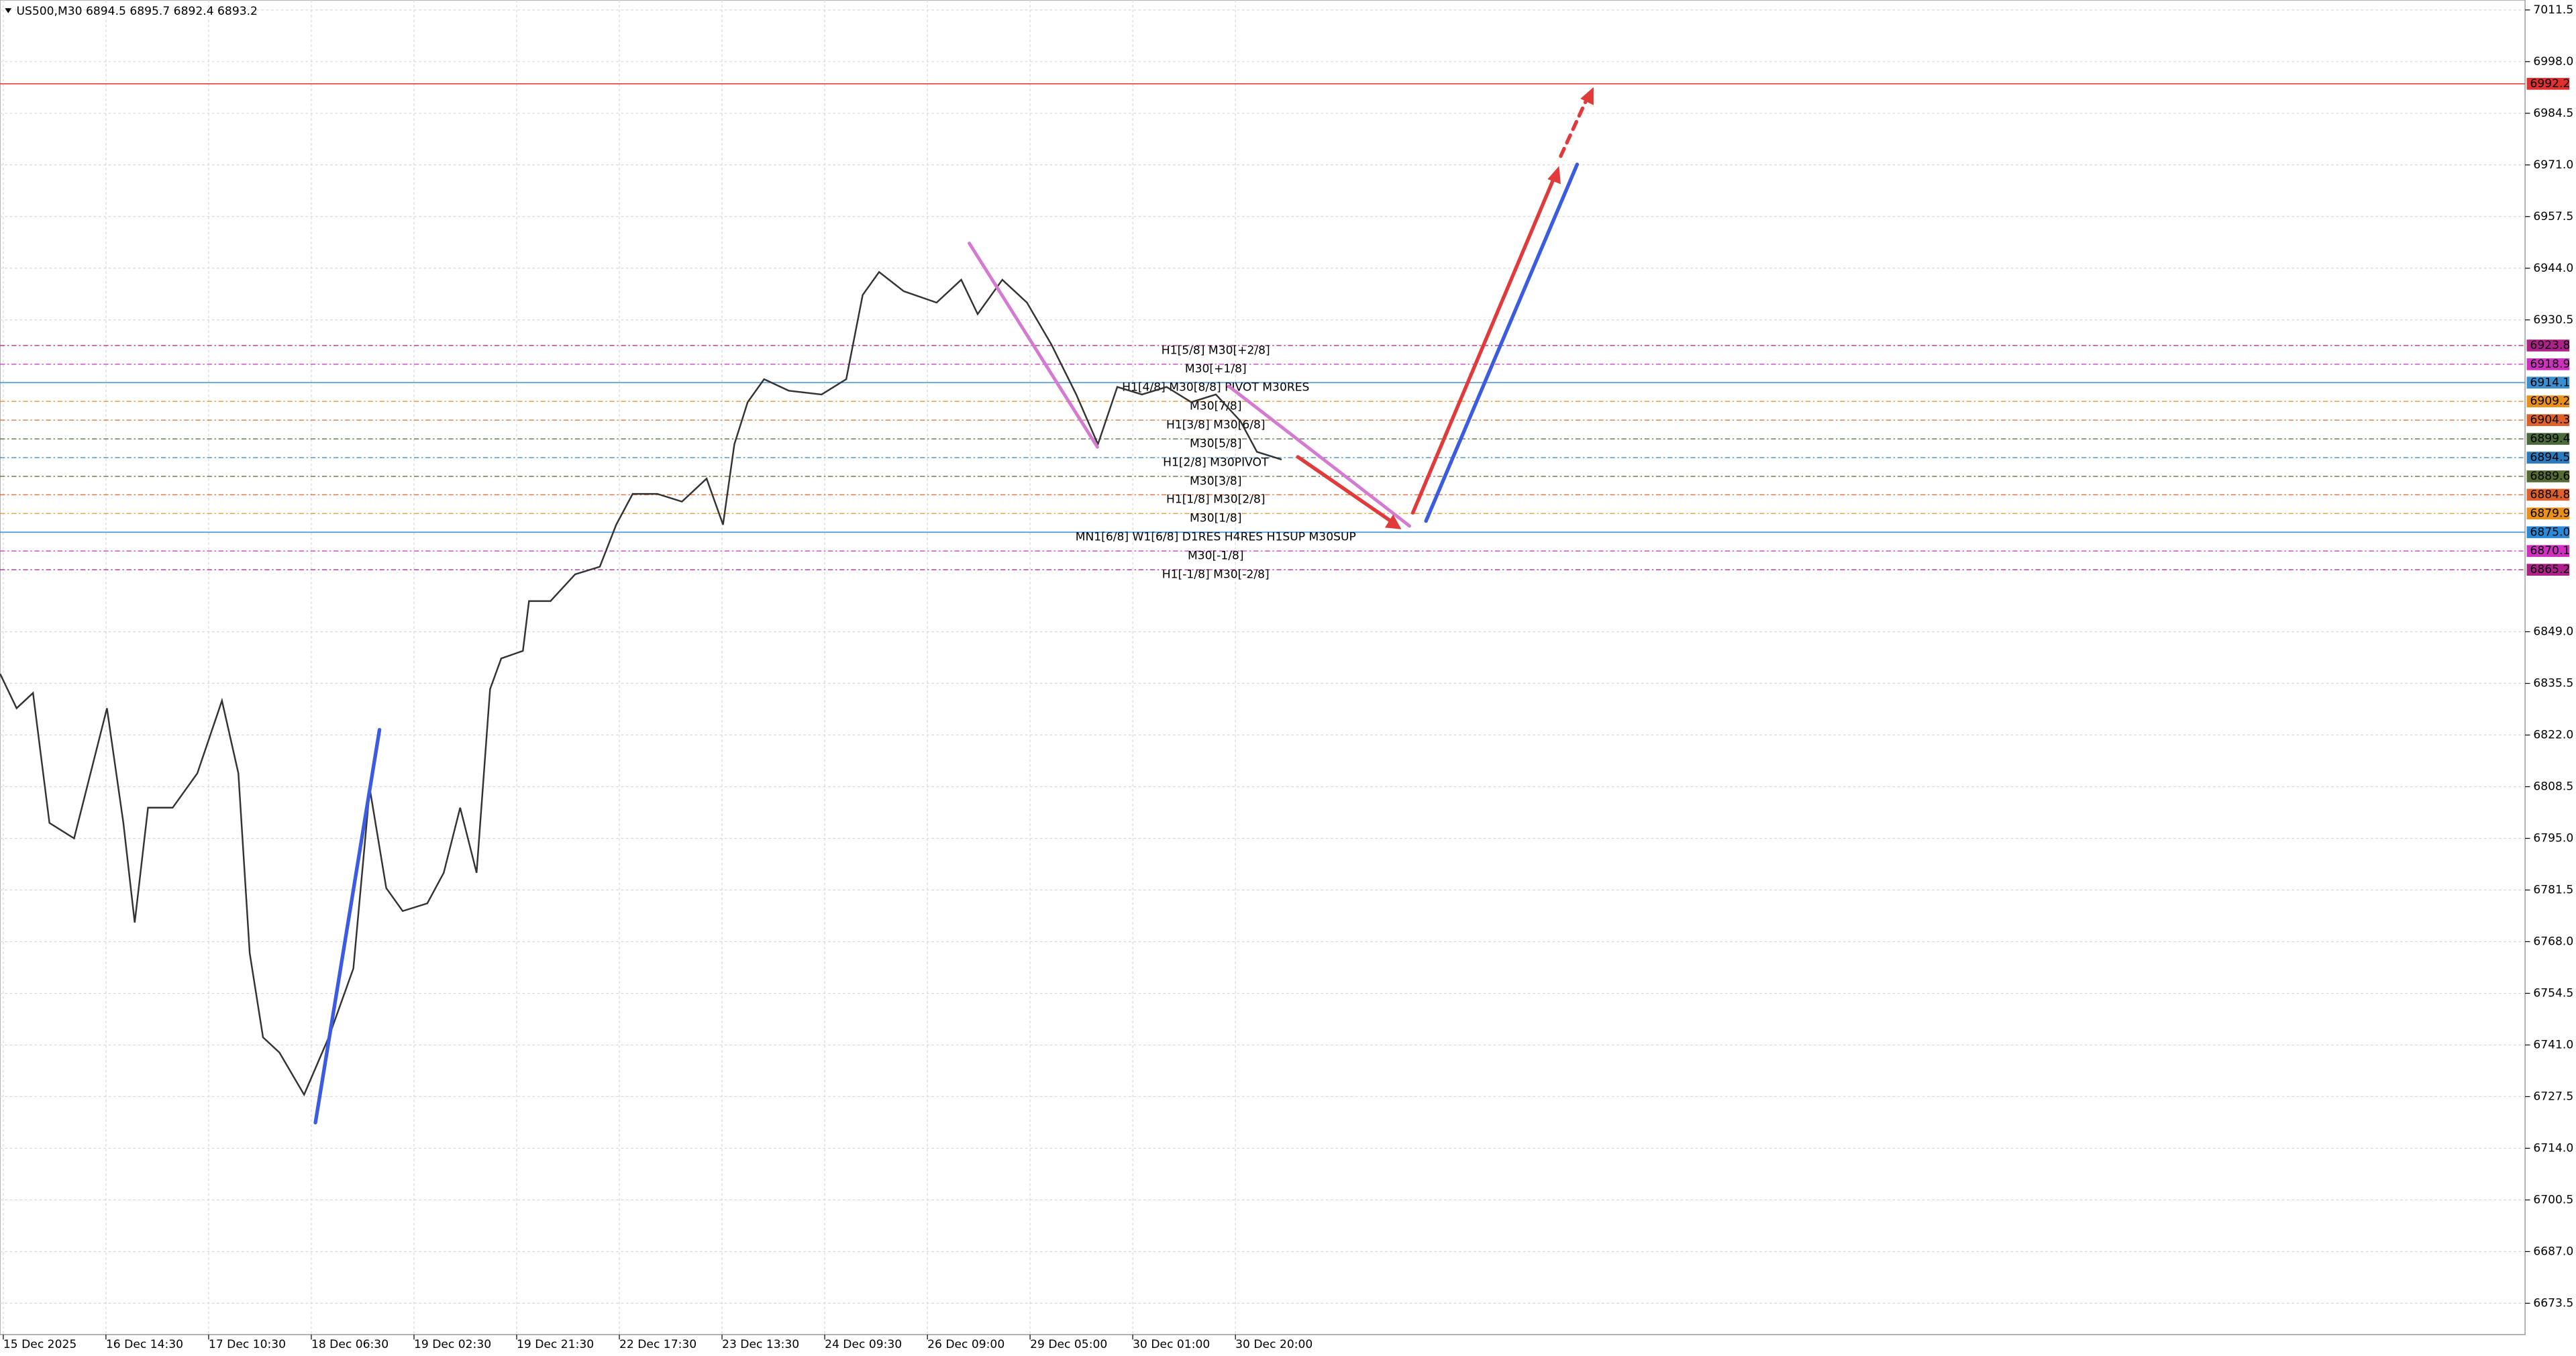 Image resolution: width=2576 pixels, height=1356 pixels. Describe the element at coordinates (2553, 1303) in the screenshot. I see `y-tick-label: 6673.5` at that location.